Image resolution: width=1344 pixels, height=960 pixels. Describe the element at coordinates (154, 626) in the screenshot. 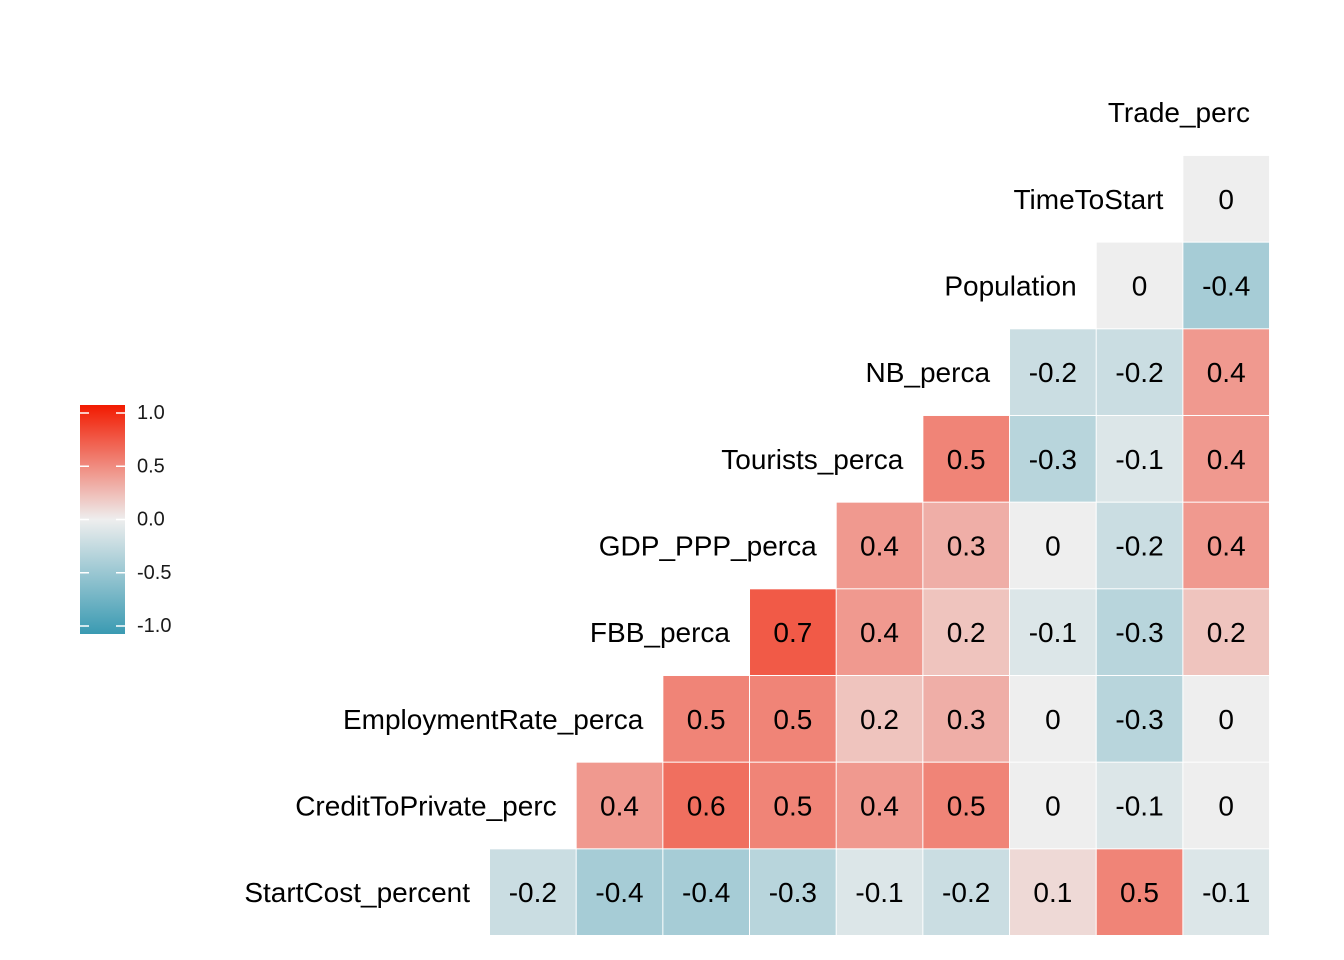

I see `legend-tick-label: -1.0` at that location.